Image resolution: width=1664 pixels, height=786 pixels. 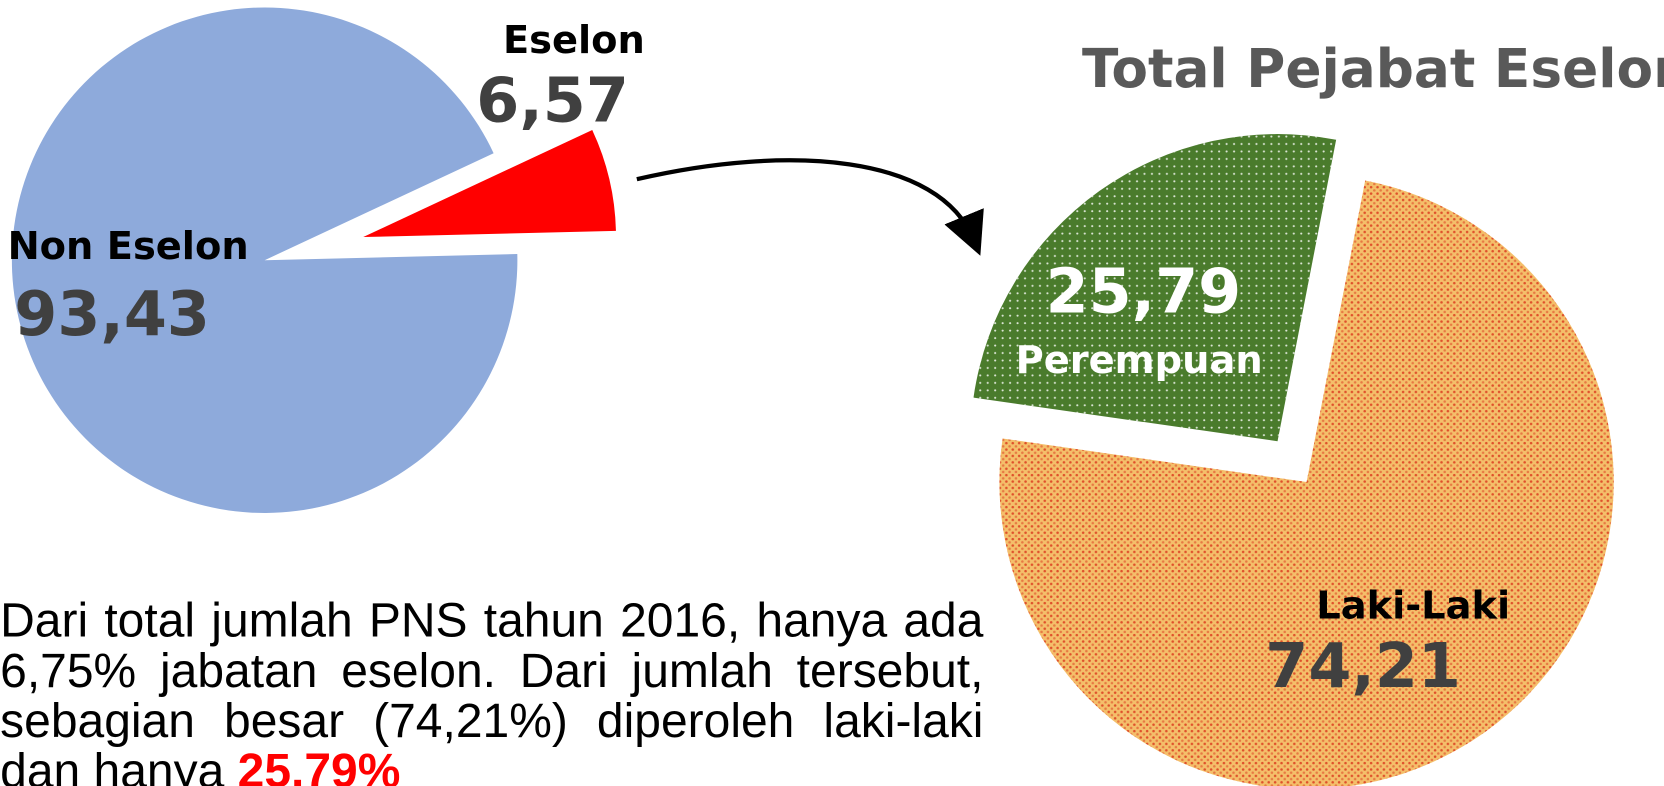 What do you see at coordinates (1139, 360) in the screenshot?
I see `slice-category: Perempuan` at bounding box center [1139, 360].